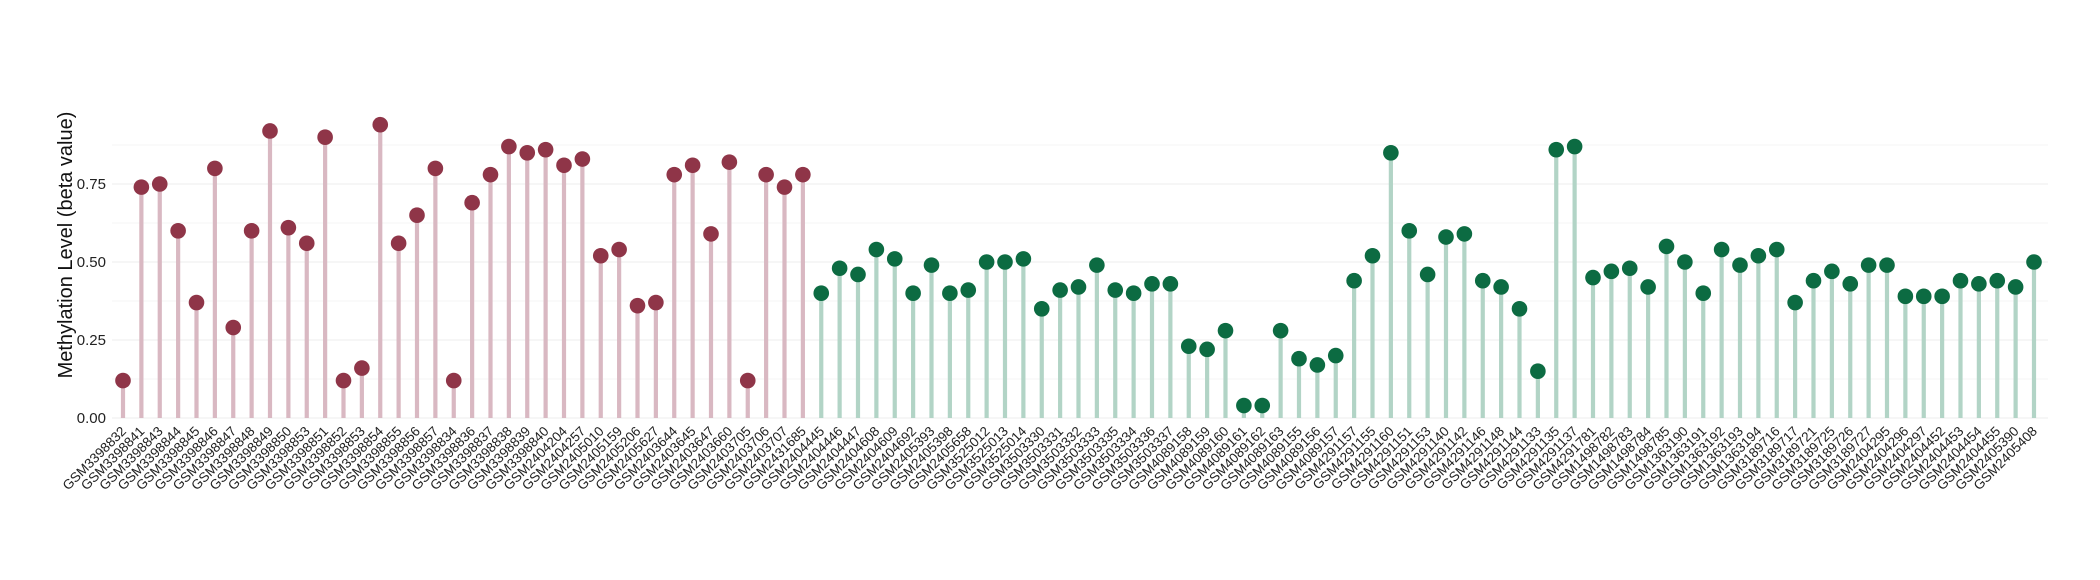 The image size is (2100, 580). I want to click on y-axis-ticks: 0.00 0.25 0.50 0.75, so click(91, 301).